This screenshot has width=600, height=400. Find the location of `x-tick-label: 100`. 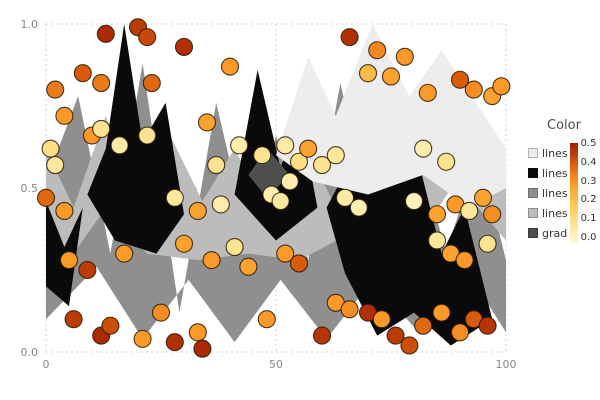

x-tick-label: 100 is located at coordinates (506, 364).